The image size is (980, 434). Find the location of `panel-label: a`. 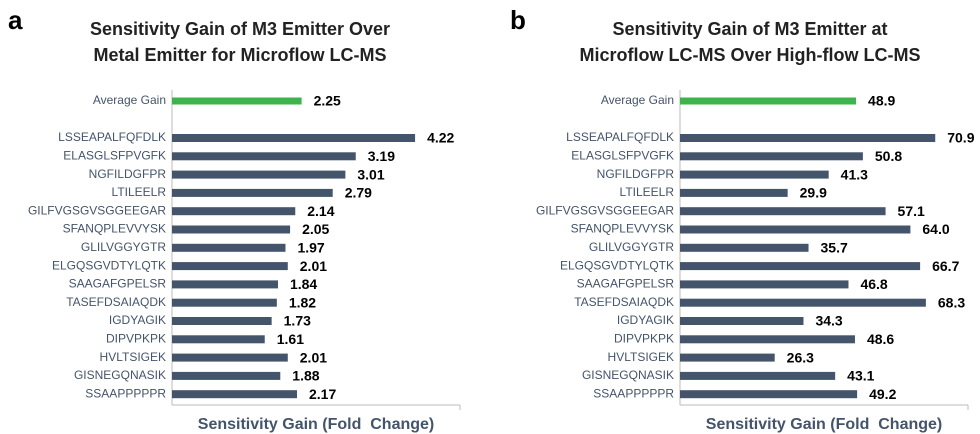

panel-label: a is located at coordinates (15, 20).